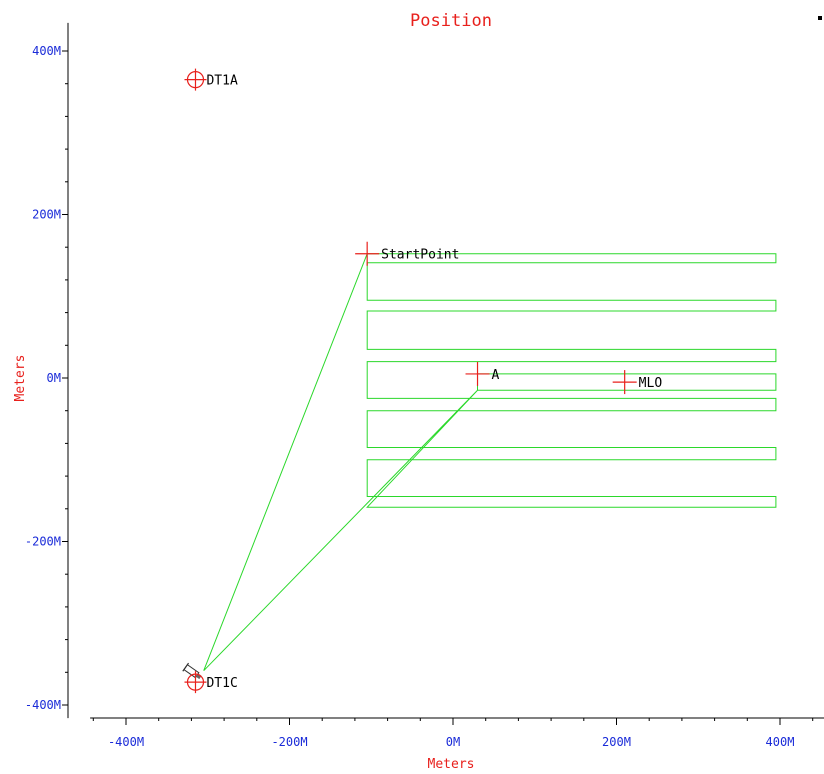  I want to click on y-tick-label: -200M, so click(43, 542).